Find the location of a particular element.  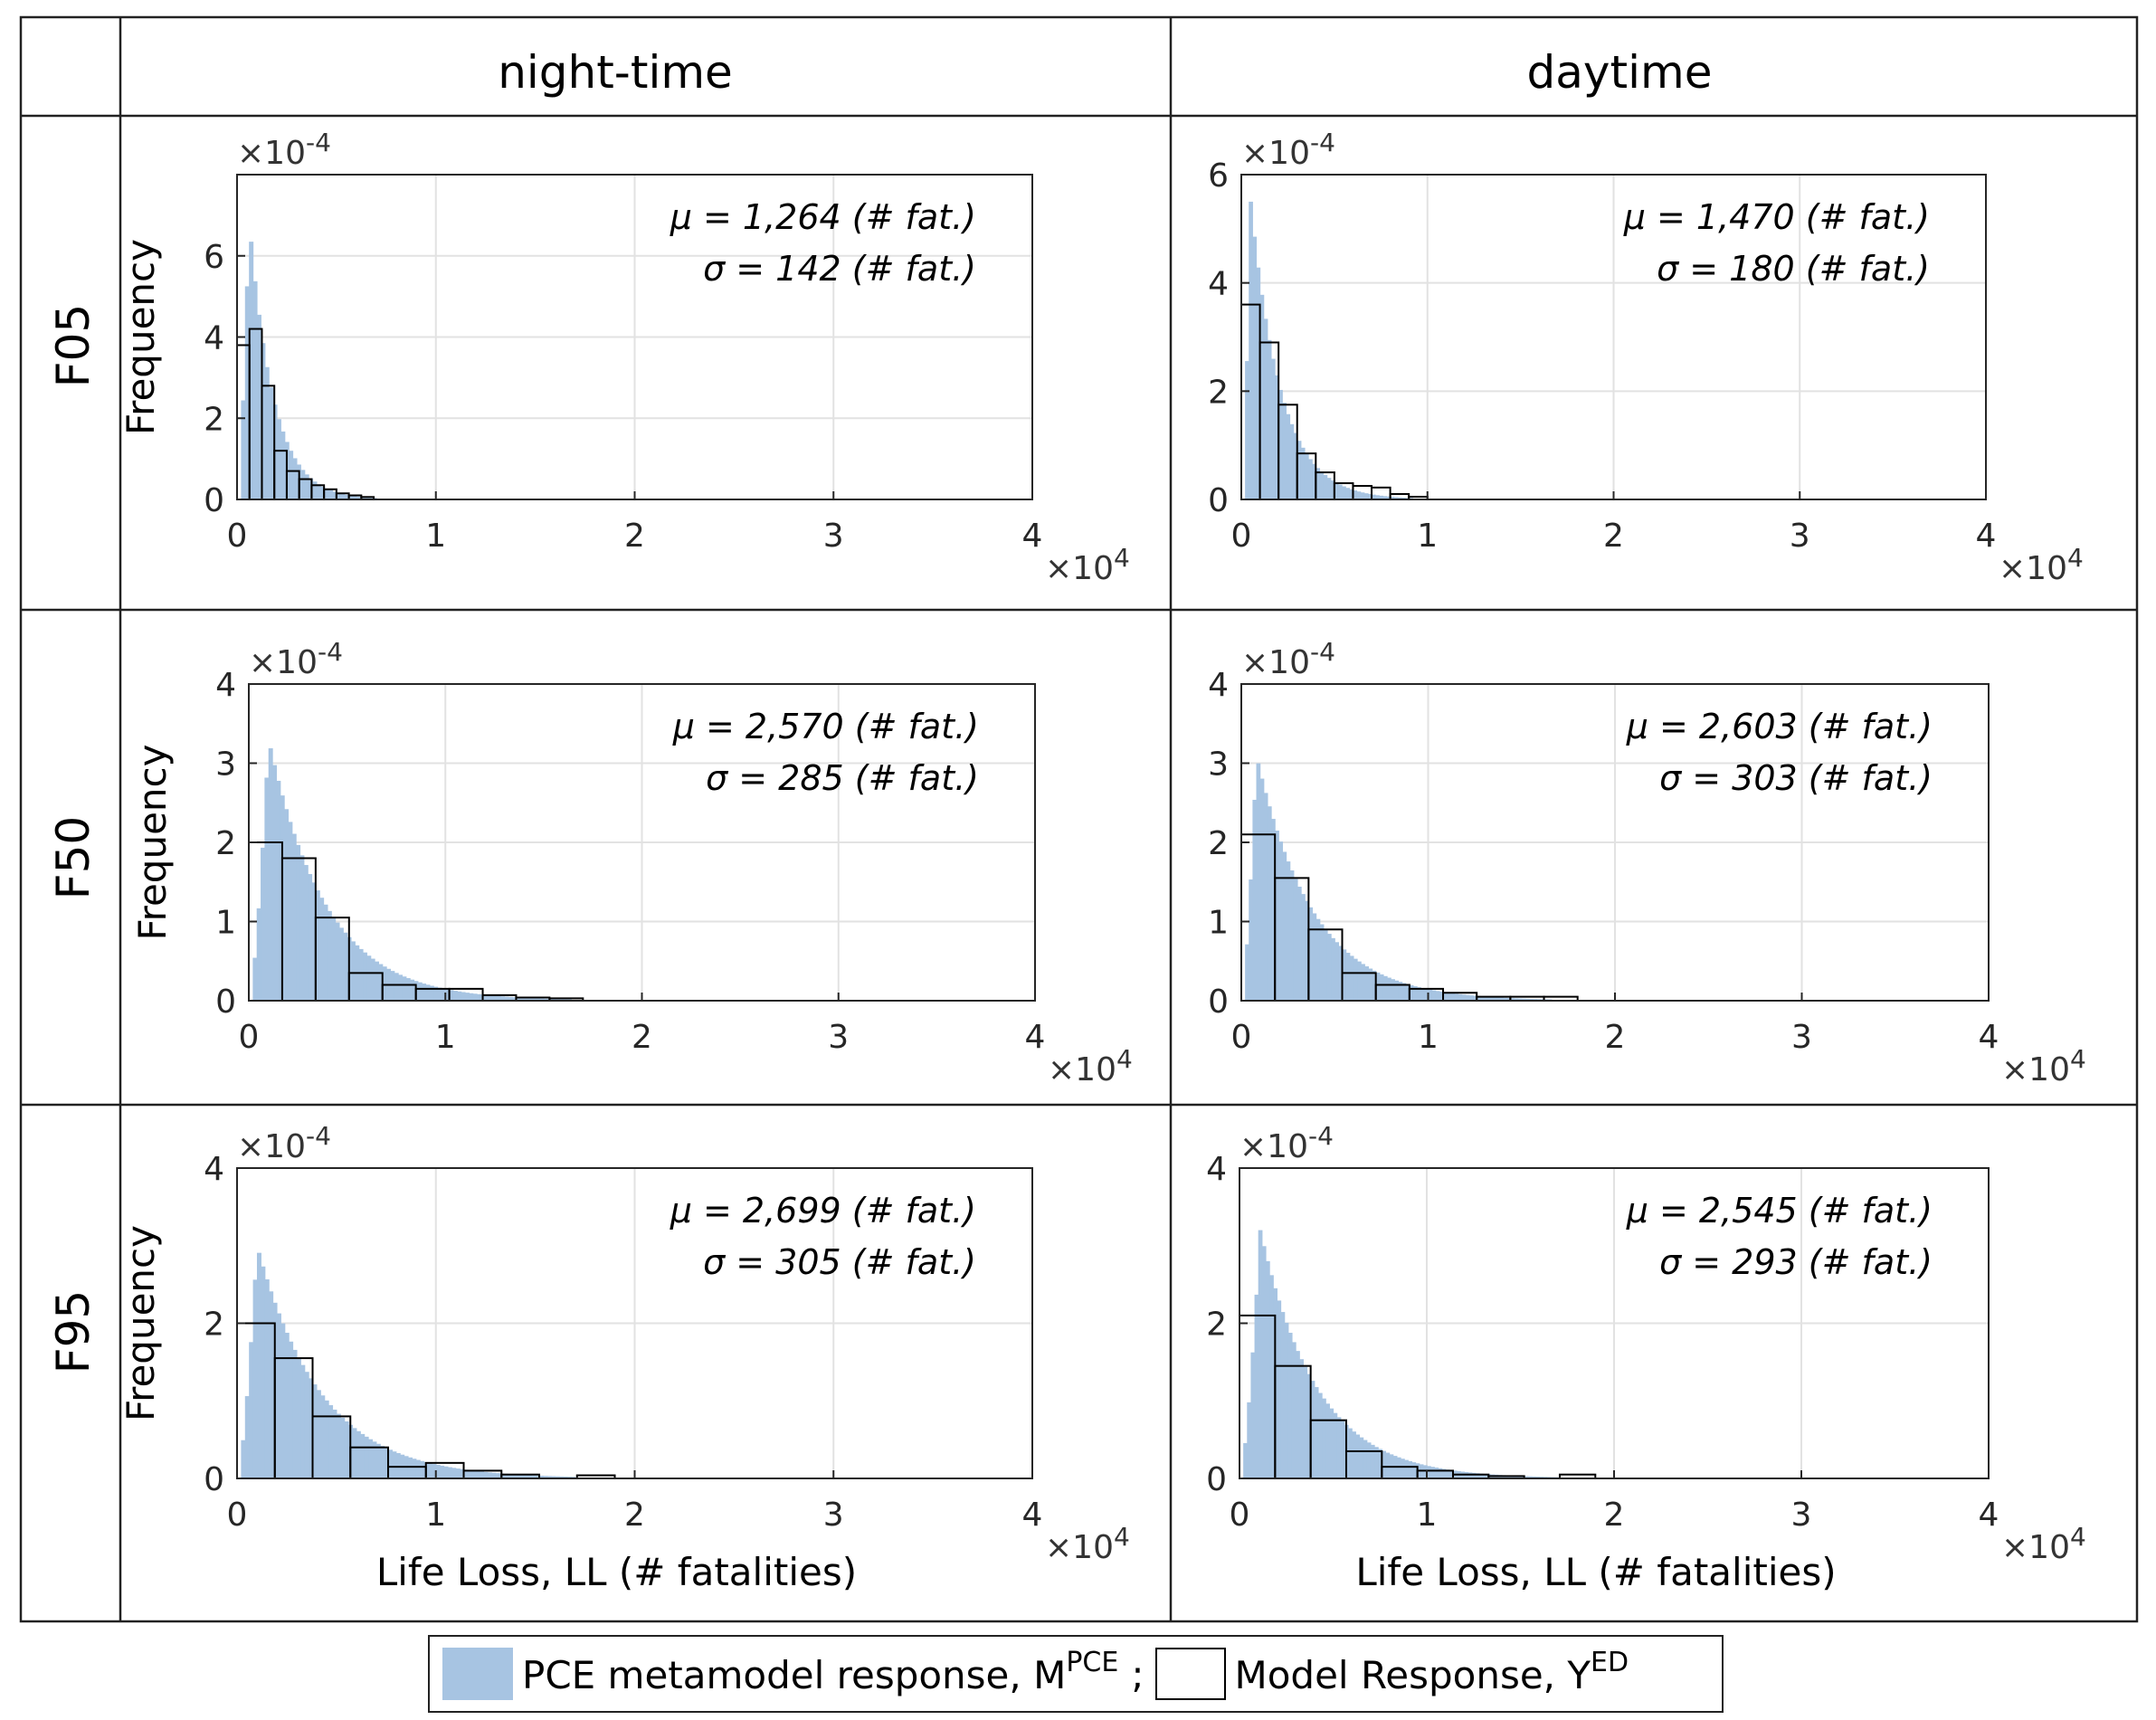

x-tick-label: 4 is located at coordinates (1035, 1037).